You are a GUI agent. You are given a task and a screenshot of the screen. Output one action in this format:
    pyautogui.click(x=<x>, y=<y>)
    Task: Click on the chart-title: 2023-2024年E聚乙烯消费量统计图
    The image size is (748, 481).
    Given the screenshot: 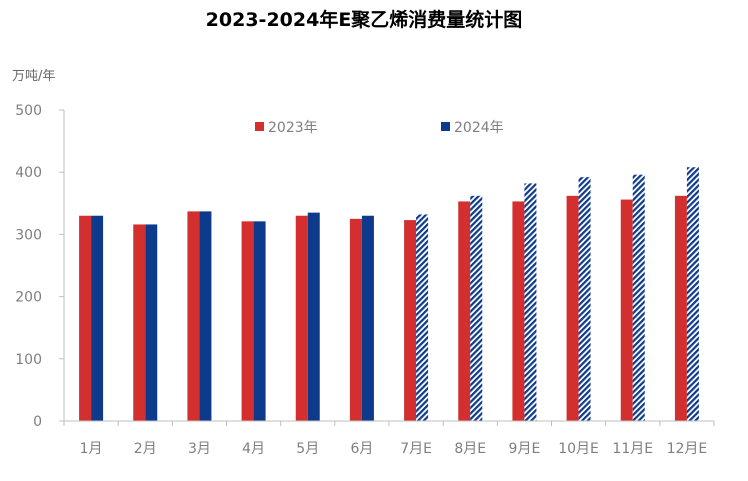 What is the action you would take?
    pyautogui.click(x=364, y=19)
    